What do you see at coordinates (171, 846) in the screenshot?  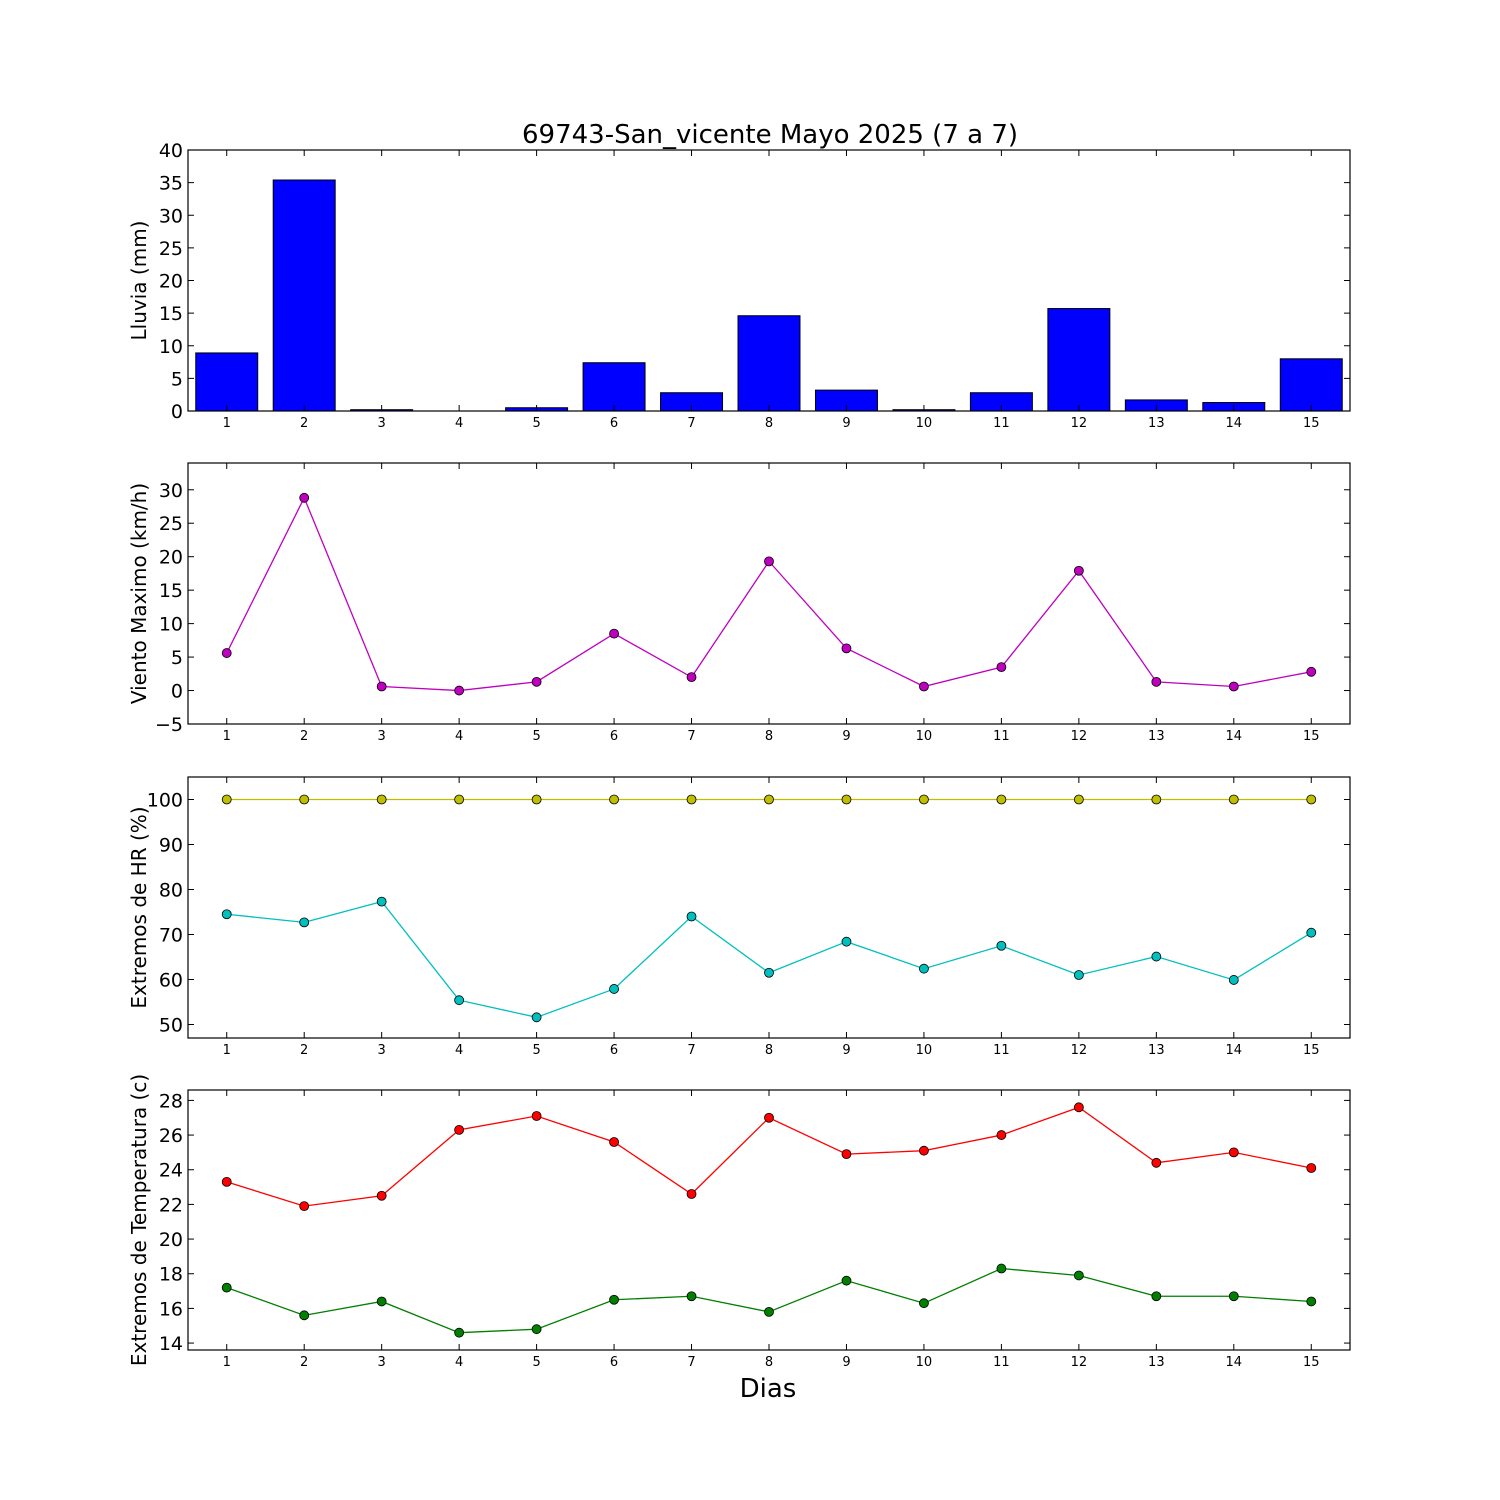 I see `ytick-label: 90` at bounding box center [171, 846].